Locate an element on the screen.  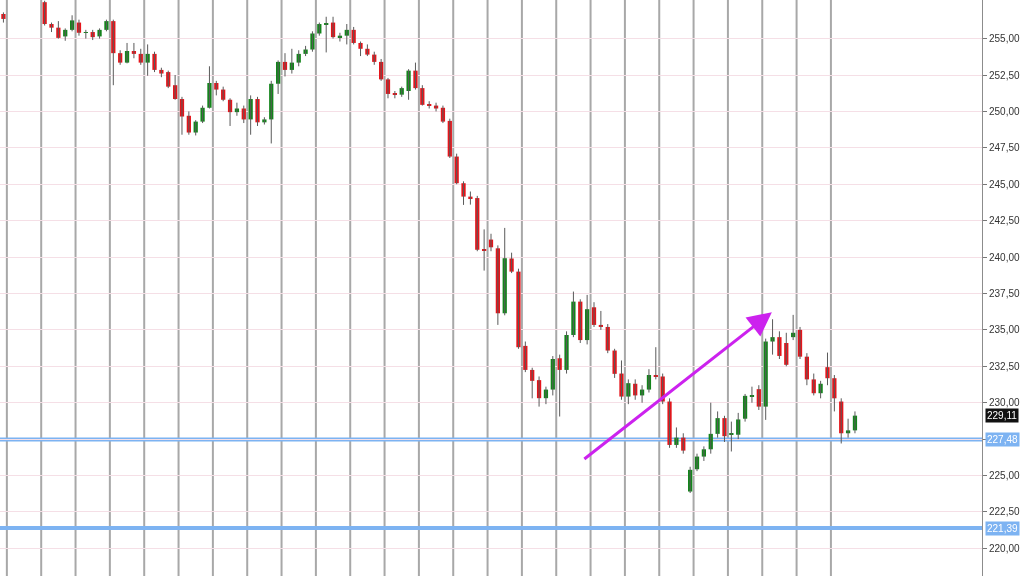
text: 229,11 is located at coordinates (1002, 415).